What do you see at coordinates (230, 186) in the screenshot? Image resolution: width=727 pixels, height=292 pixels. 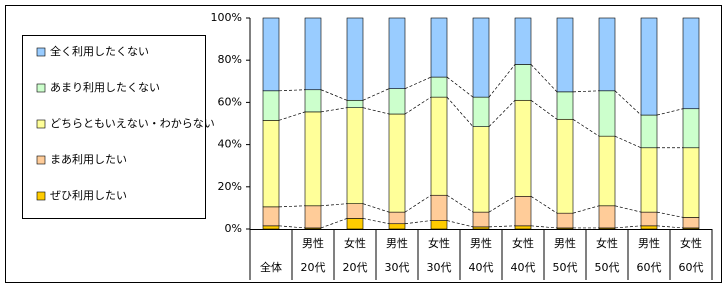 I see `y-tick-label: 20%` at bounding box center [230, 186].